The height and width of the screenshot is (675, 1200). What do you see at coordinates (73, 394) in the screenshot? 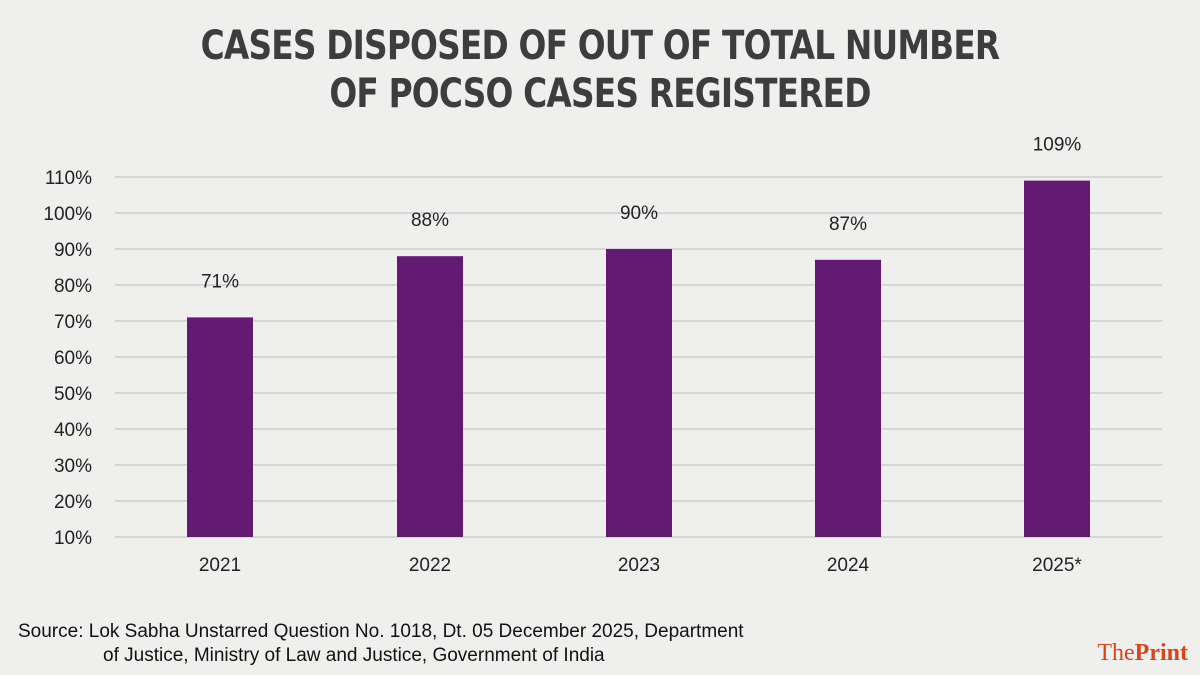
I see `y-tick-label: 50%` at bounding box center [73, 394].